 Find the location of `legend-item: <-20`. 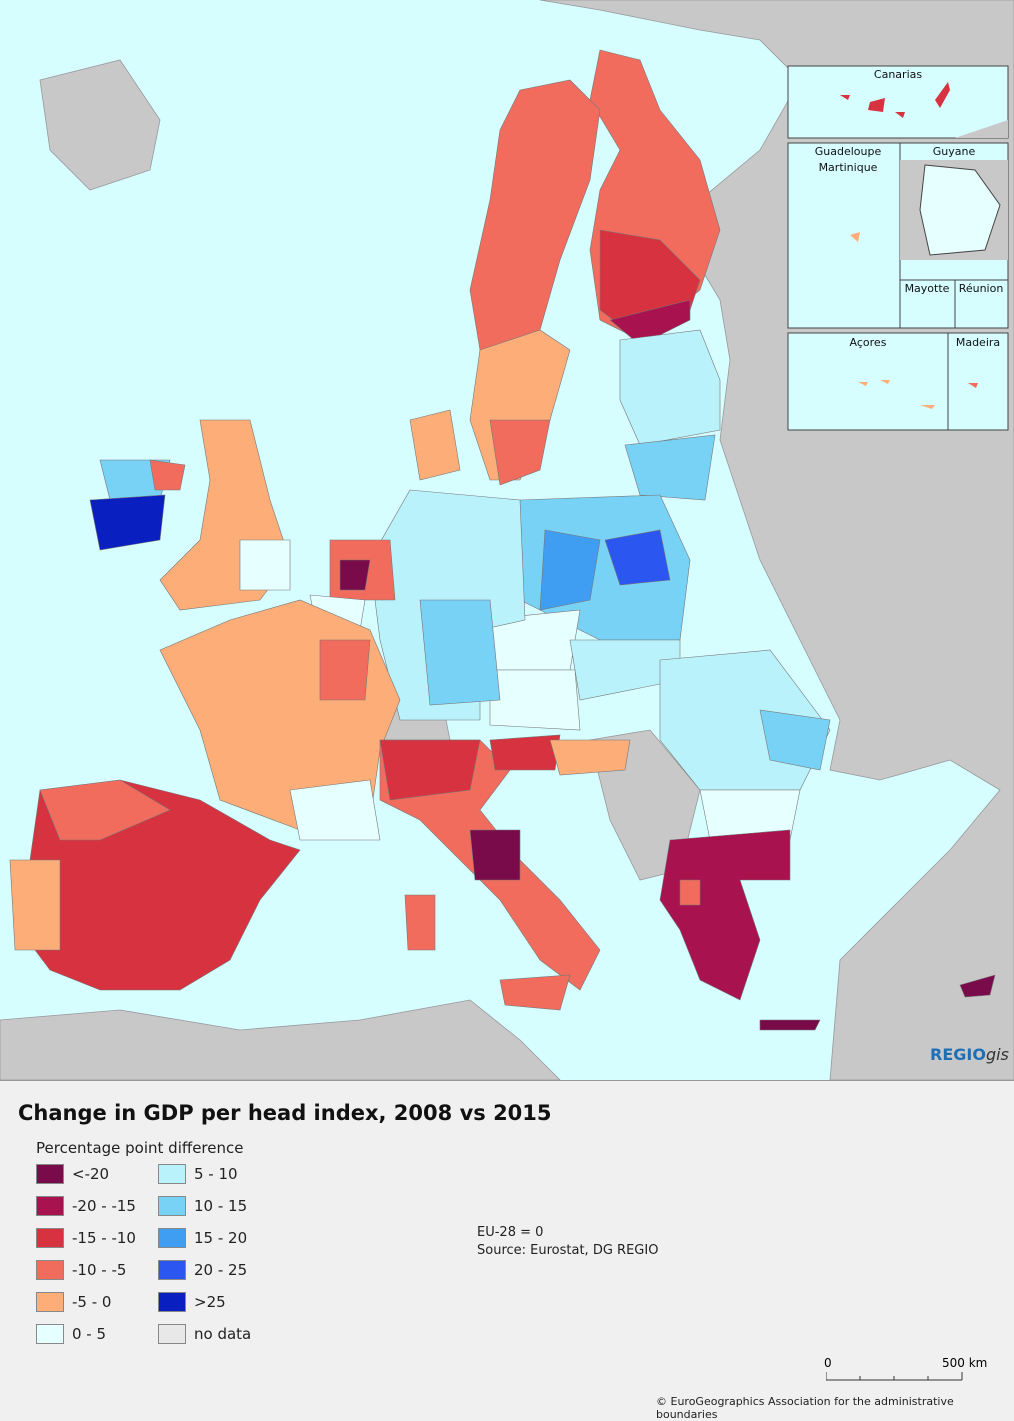

legend-item: <-20 is located at coordinates (72, 1174).